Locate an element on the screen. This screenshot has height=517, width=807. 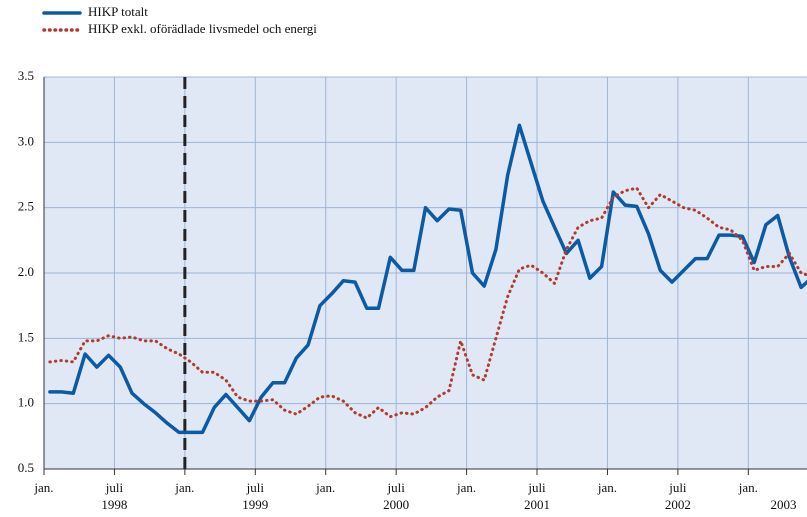
x-year-label: 2001 is located at coordinates (537, 504).